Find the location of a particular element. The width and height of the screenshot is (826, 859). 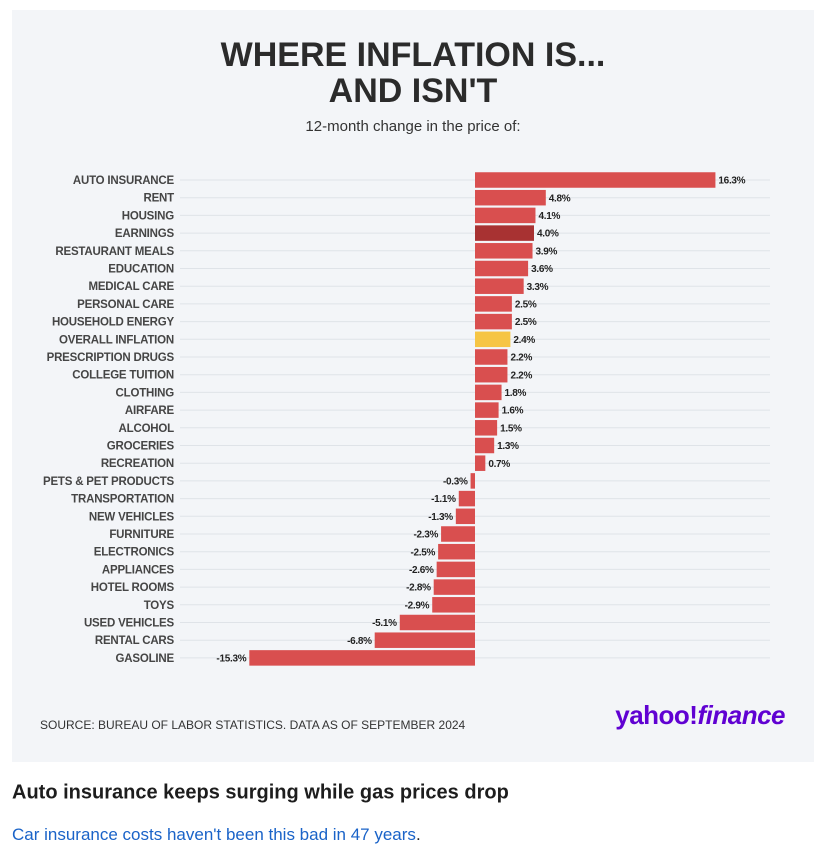

category-label: HOUSEHOLD ENERGY is located at coordinates (113, 323).